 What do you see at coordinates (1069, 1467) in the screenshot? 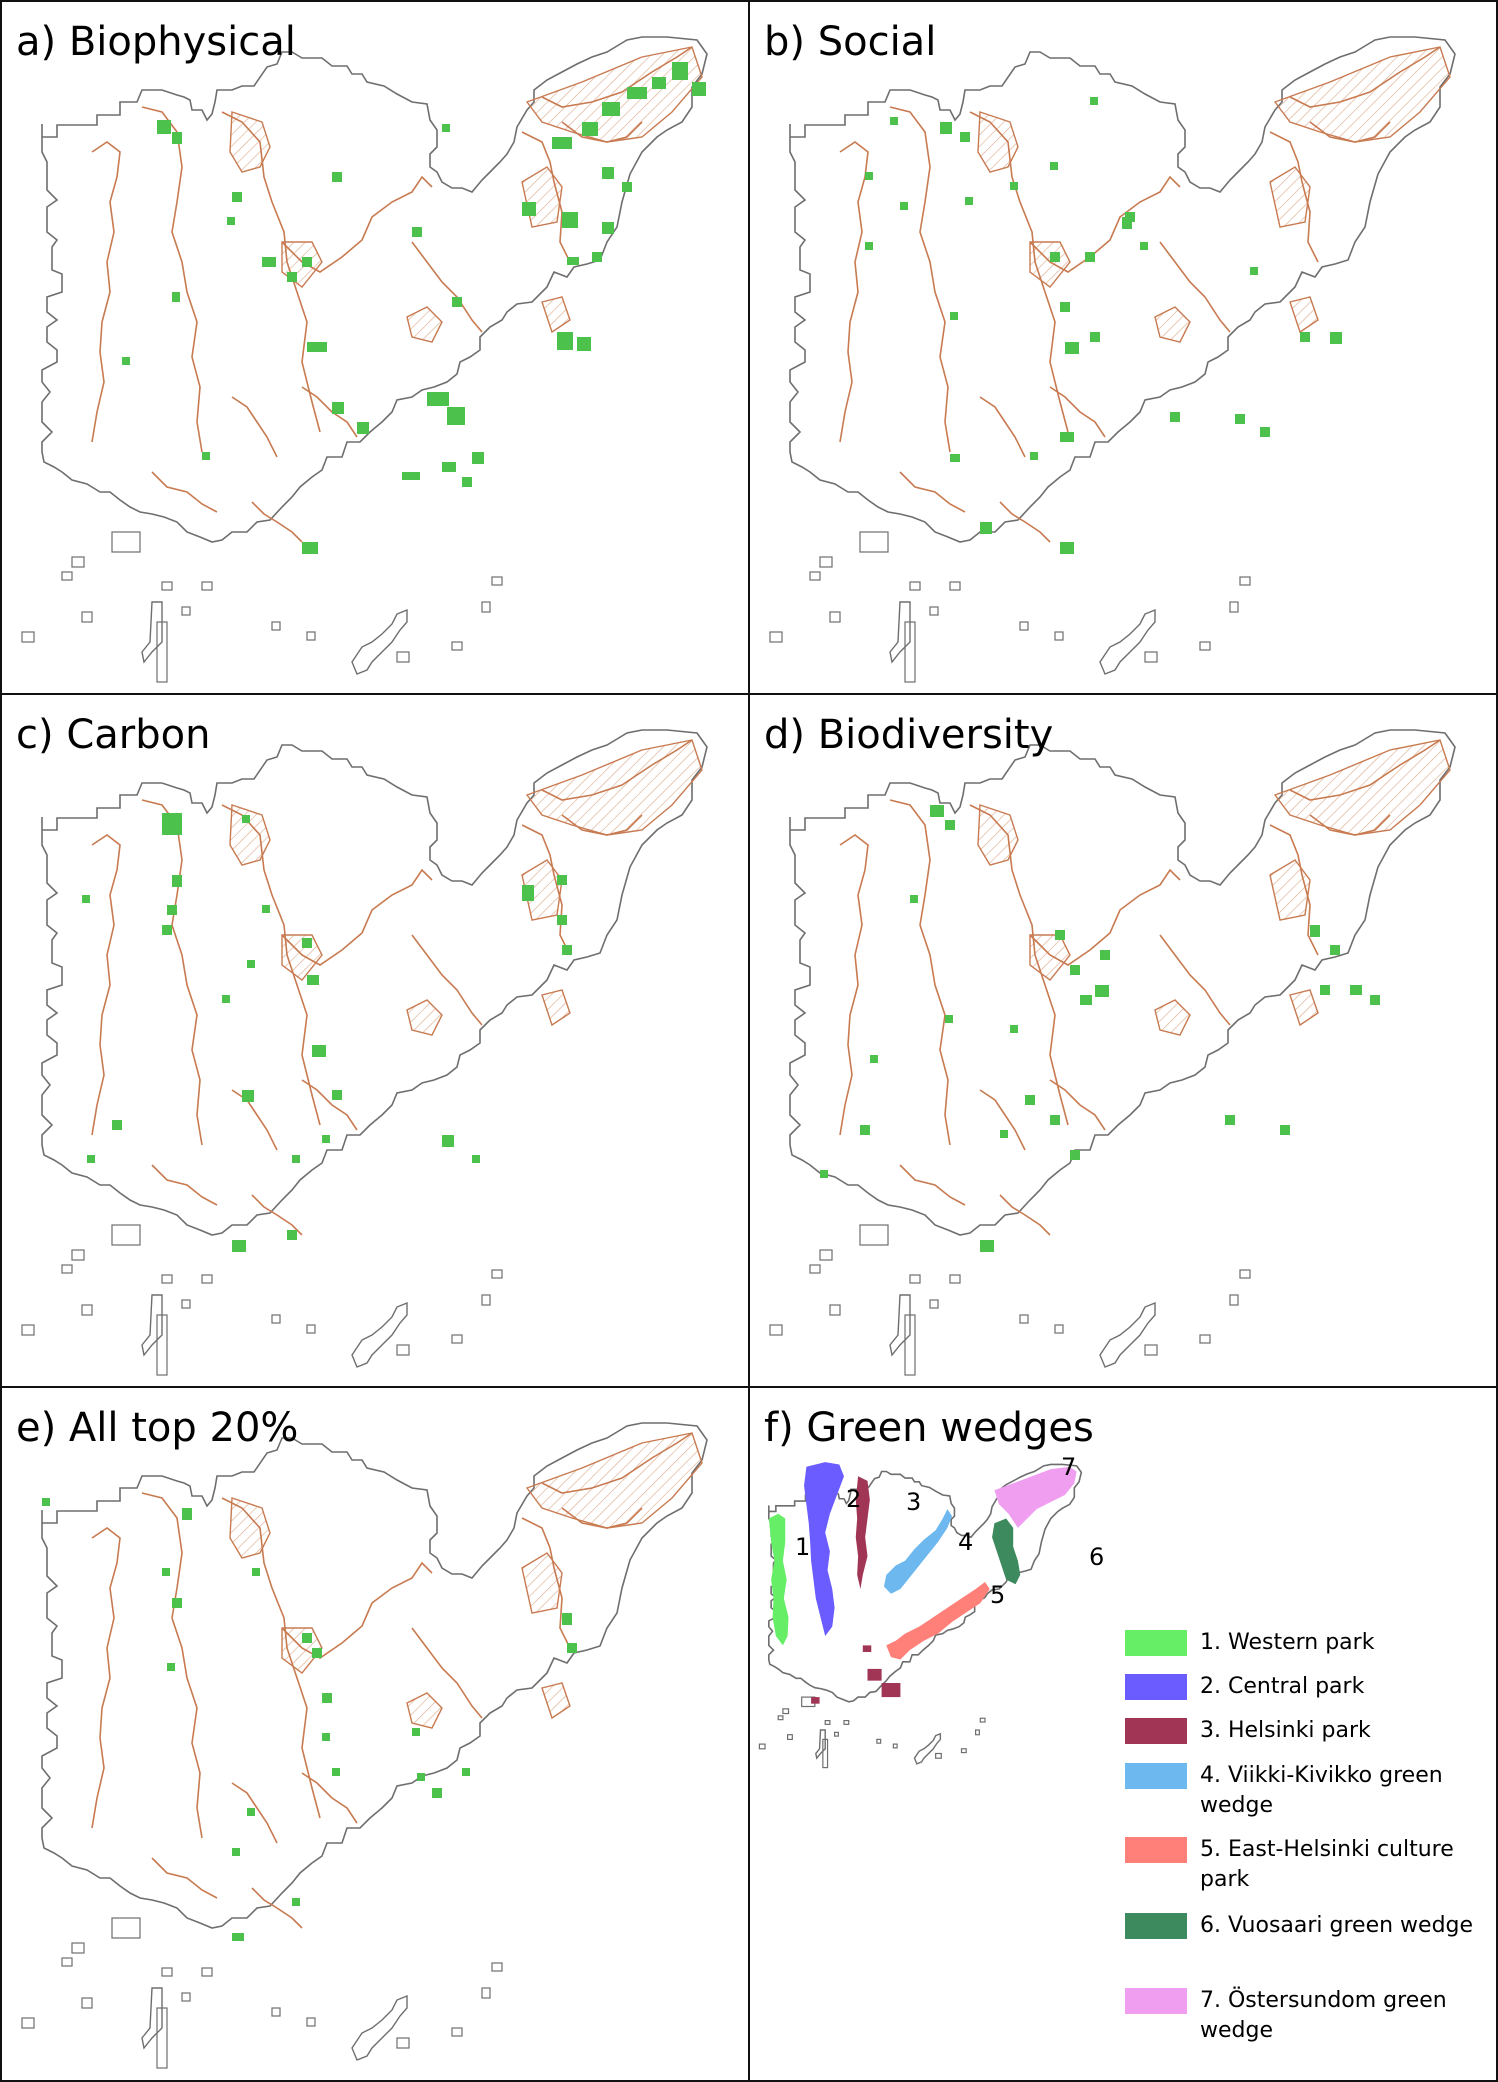
I see `wedge-number-7: 7` at bounding box center [1069, 1467].